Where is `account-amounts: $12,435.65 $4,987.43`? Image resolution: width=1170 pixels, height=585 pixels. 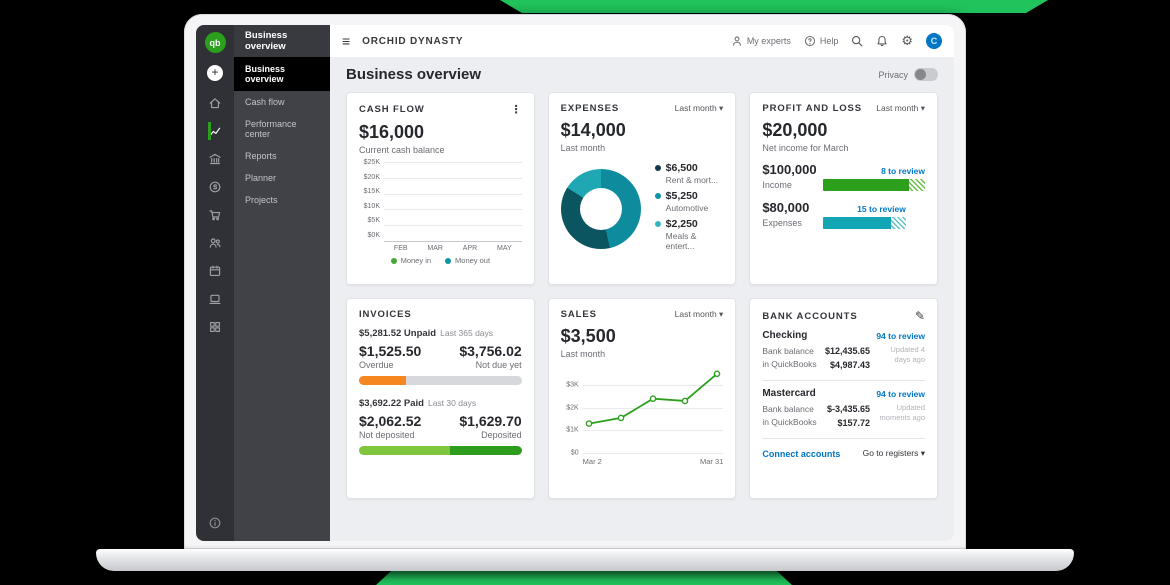 account-amounts: $12,435.65 $4,987.43 is located at coordinates (847, 358).